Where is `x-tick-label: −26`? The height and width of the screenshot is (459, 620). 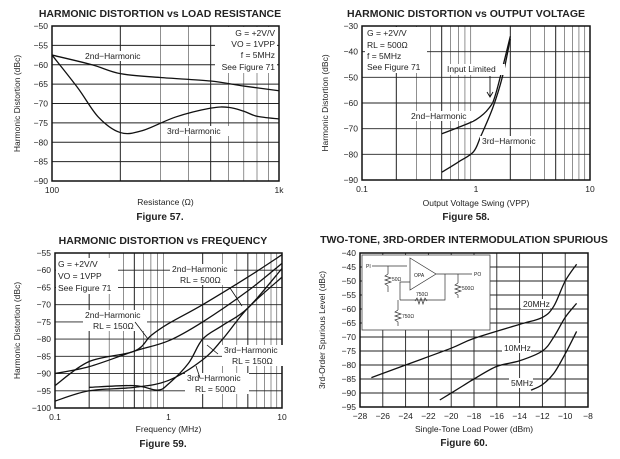 x-tick-label: −26 is located at coordinates (383, 416).